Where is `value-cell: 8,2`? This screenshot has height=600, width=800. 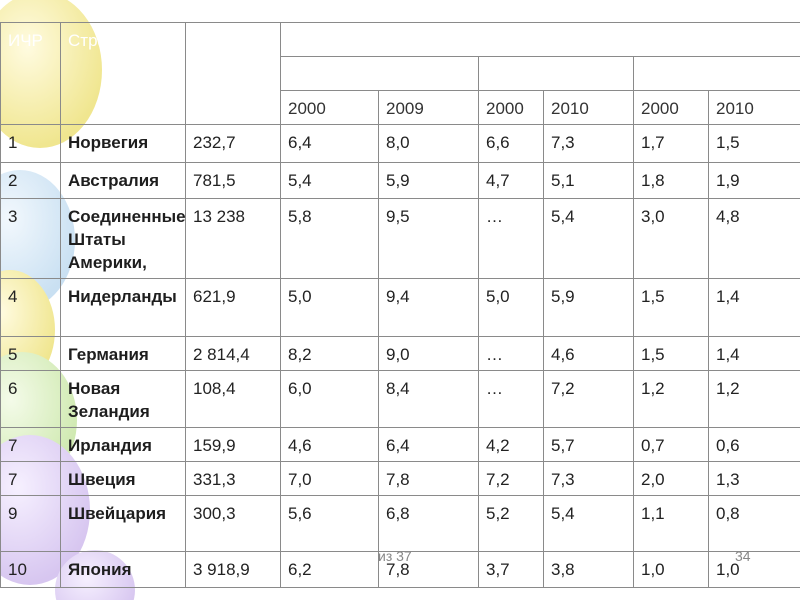
value-cell: 8,2 is located at coordinates (329, 353).